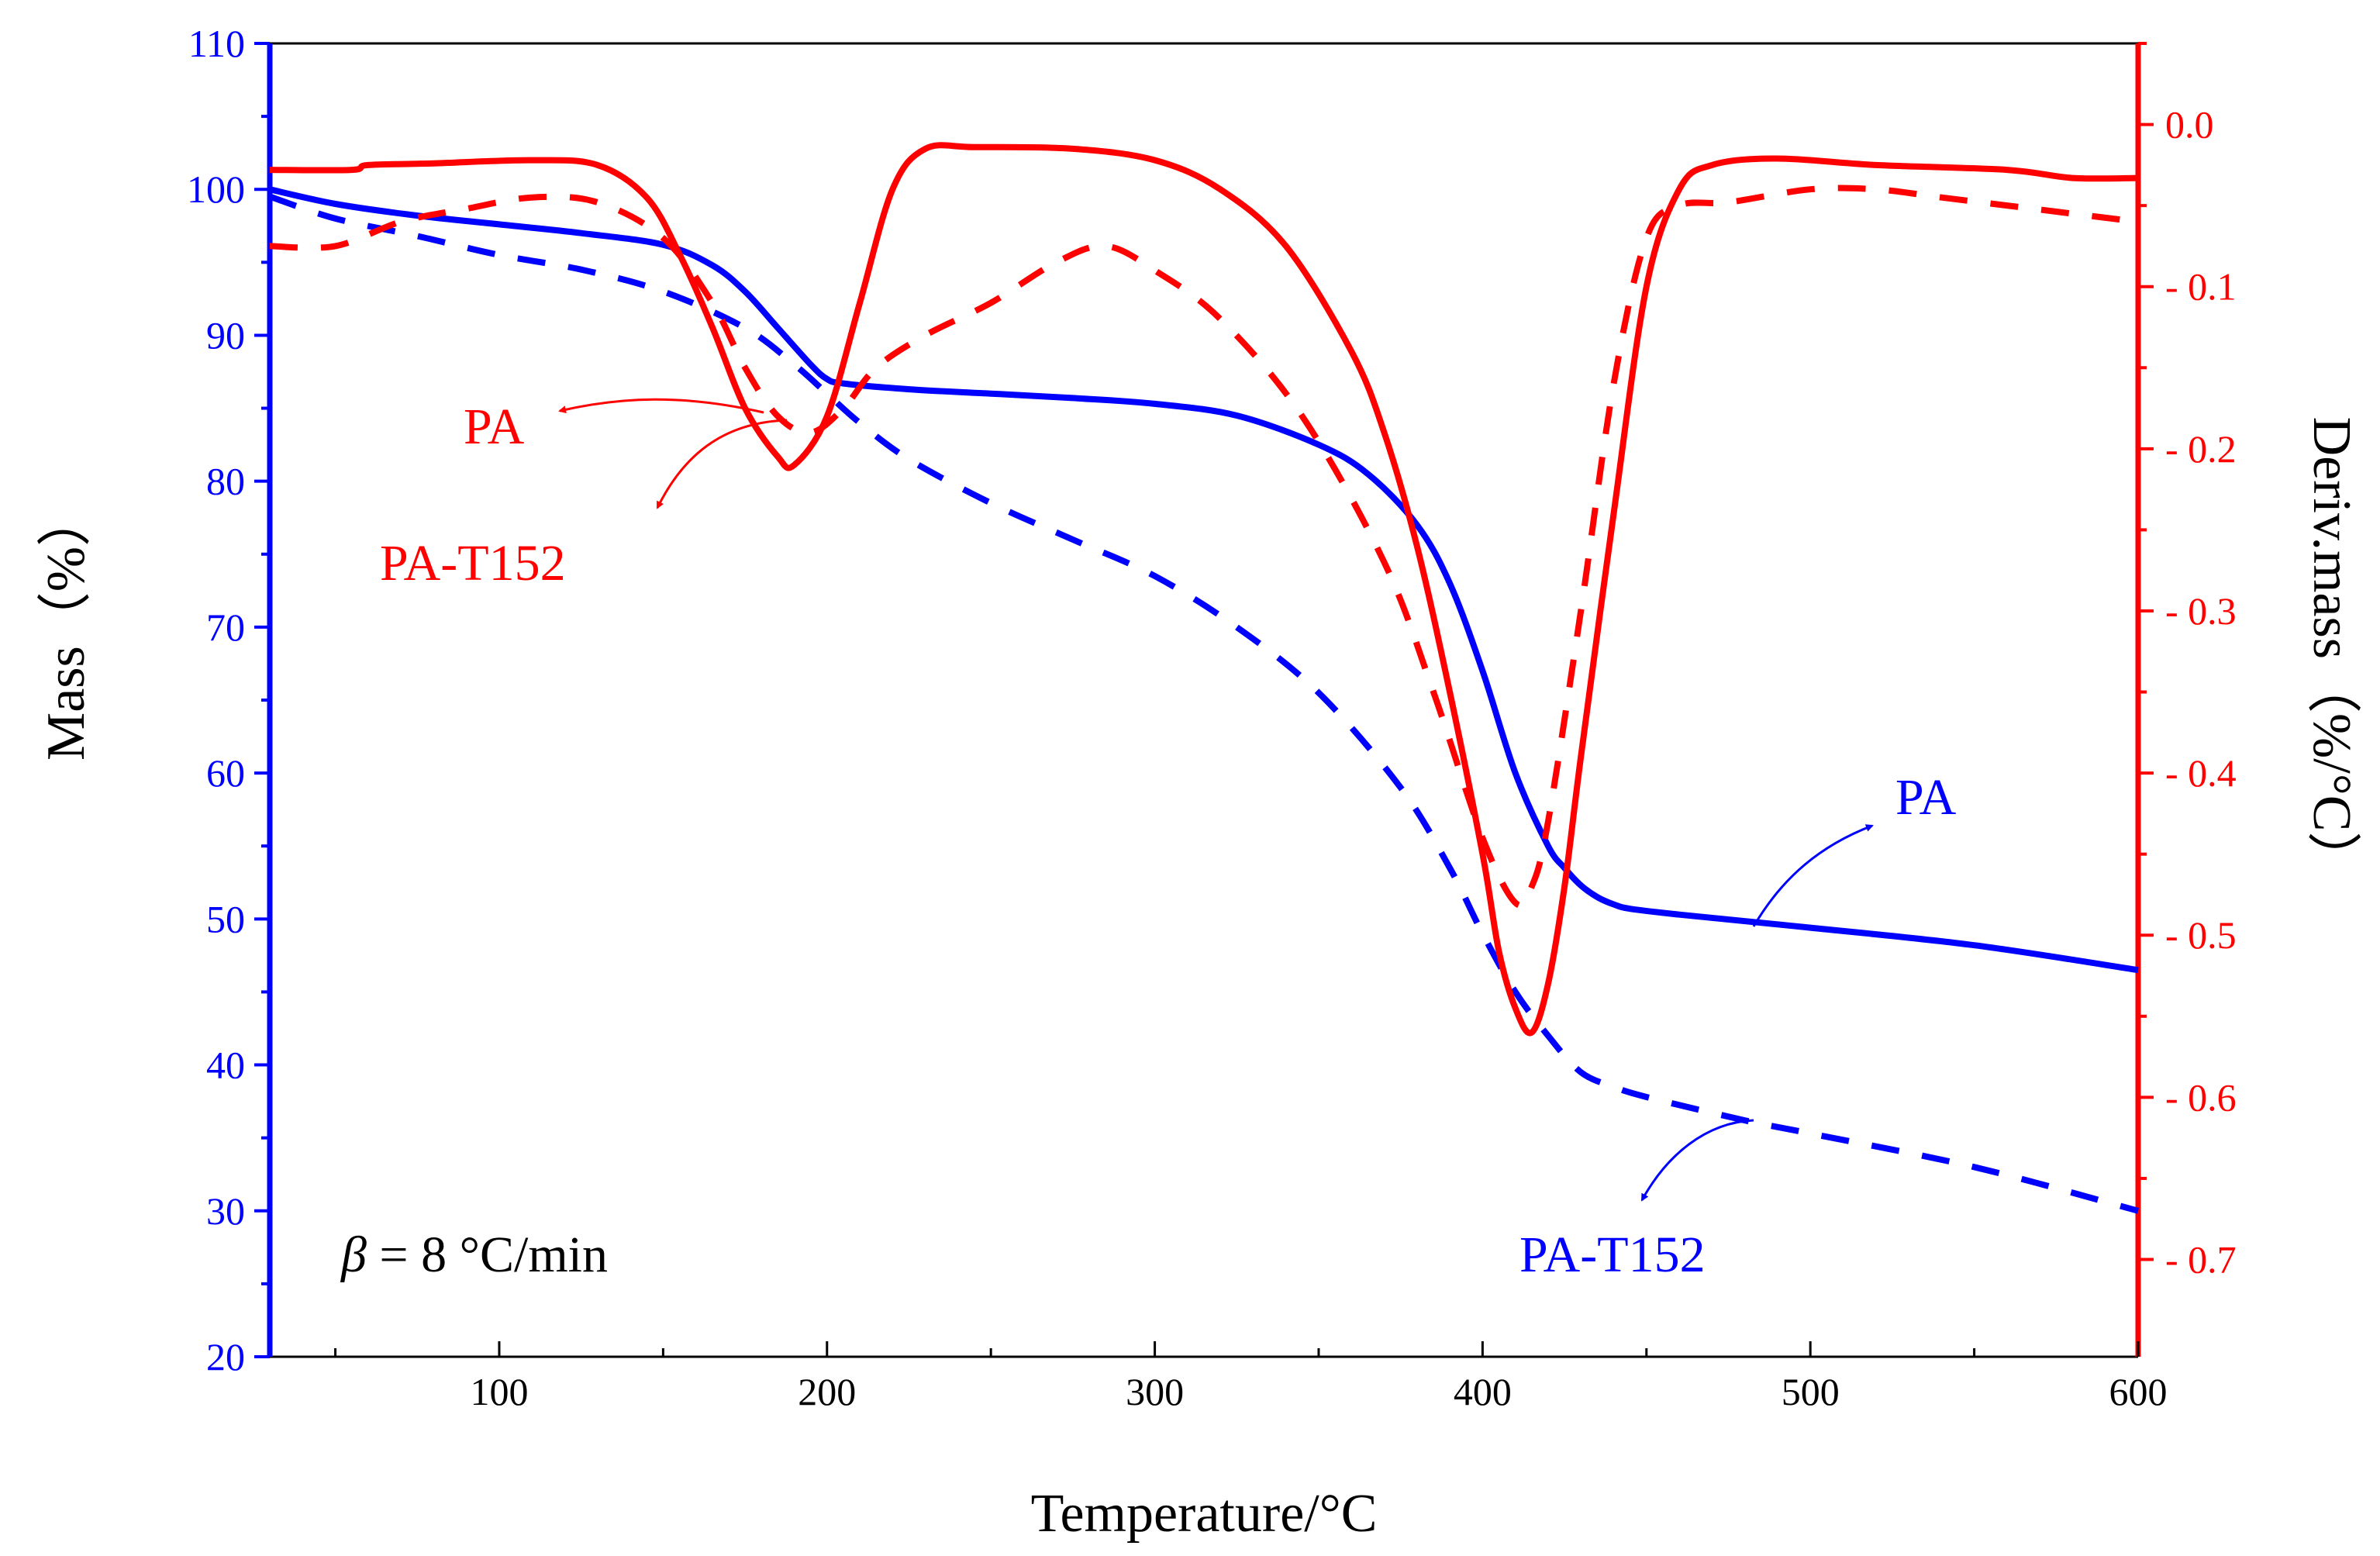 The width and height of the screenshot is (2380, 1556). Describe the element at coordinates (226, 335) in the screenshot. I see `y-left-tick-label: 90` at that location.